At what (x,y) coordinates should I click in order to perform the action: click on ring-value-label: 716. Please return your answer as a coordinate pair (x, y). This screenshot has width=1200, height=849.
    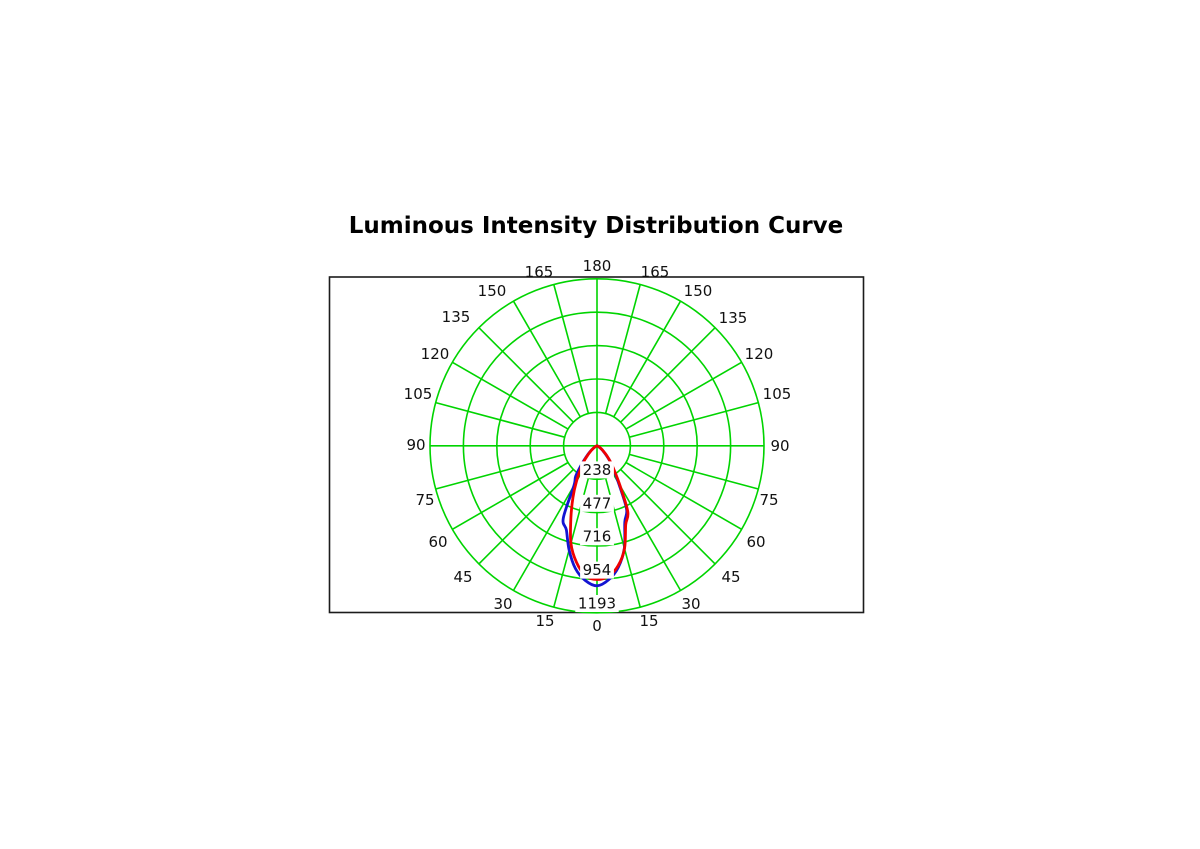
    Looking at the image, I should click on (597, 537).